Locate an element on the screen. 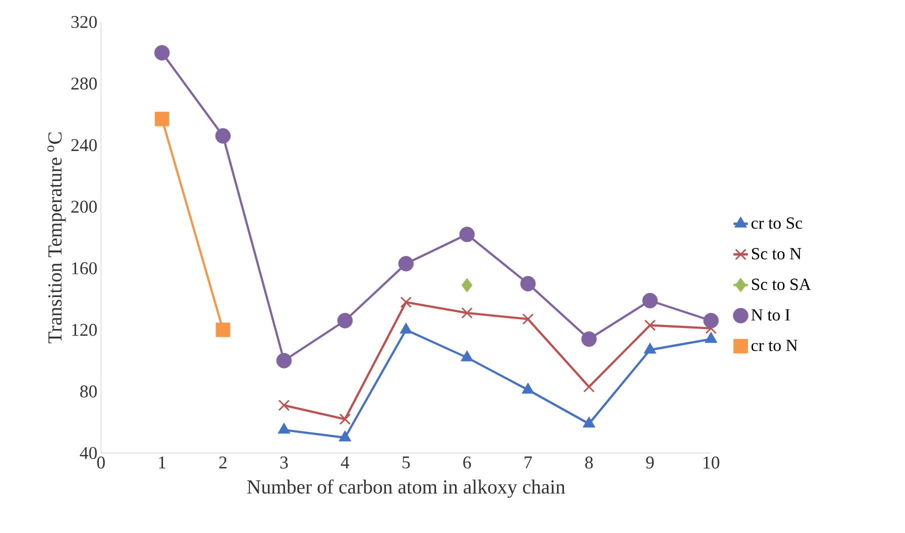  x-axis-title: Number of carbon atom in alkoxy chain is located at coordinates (406, 488).